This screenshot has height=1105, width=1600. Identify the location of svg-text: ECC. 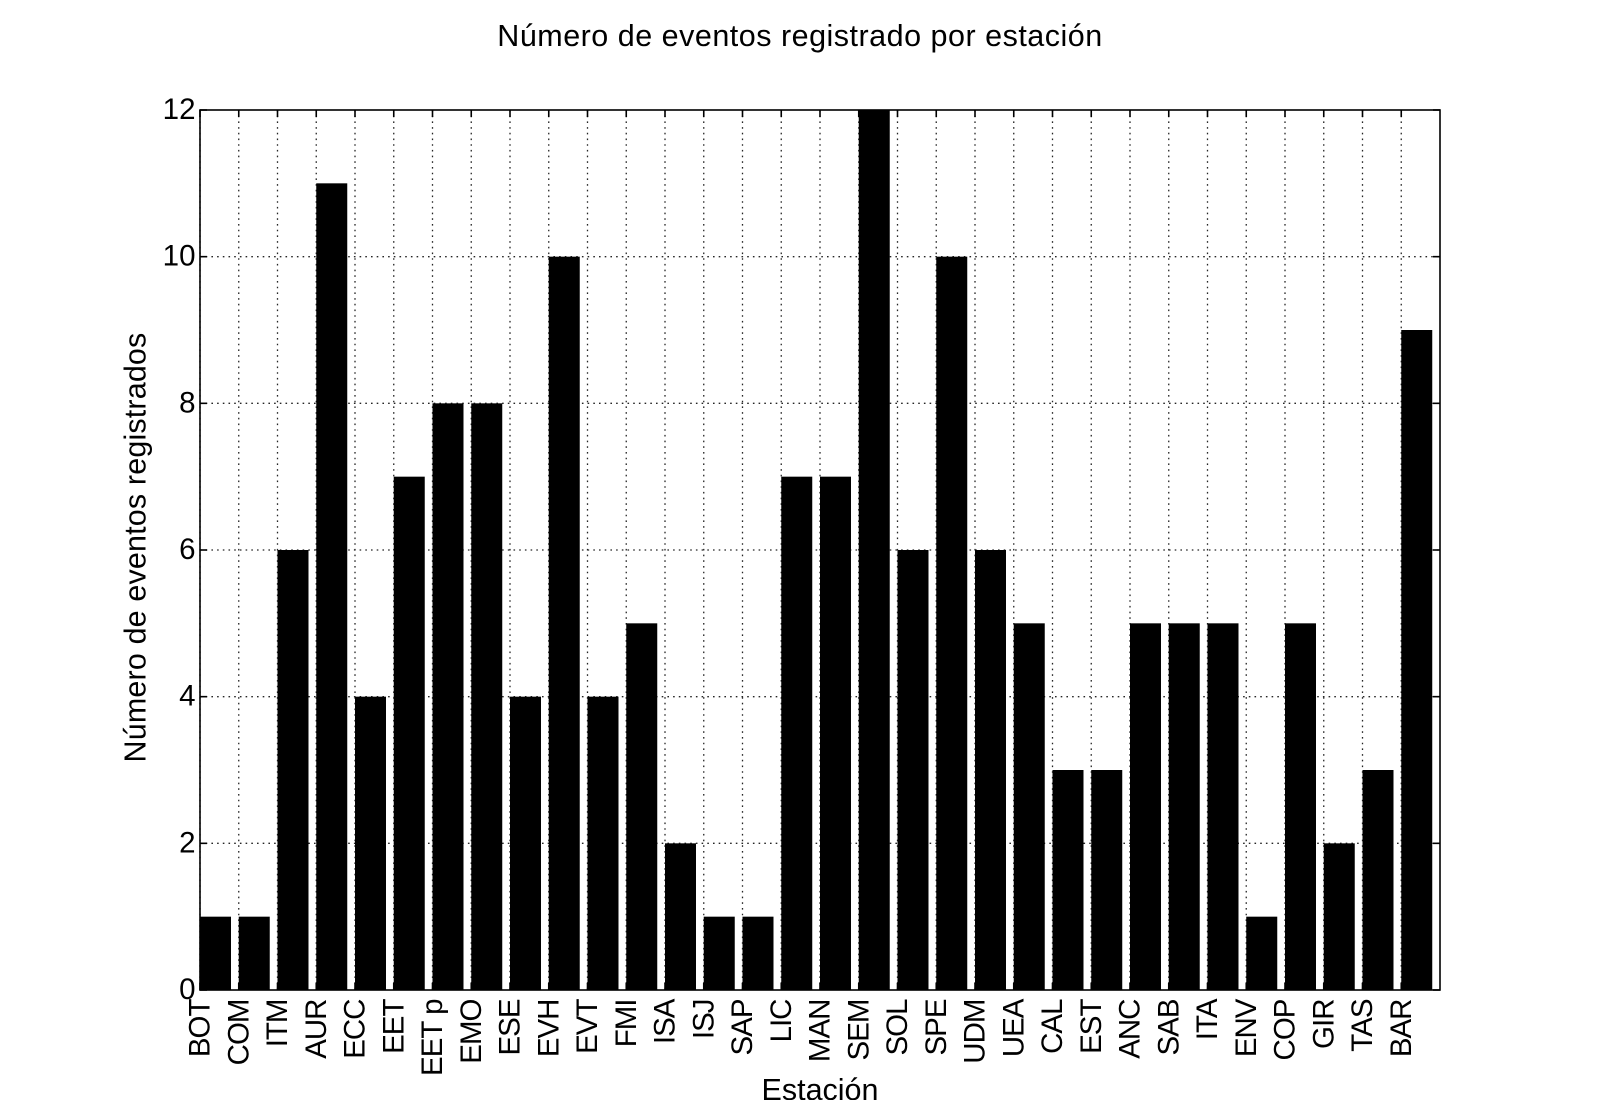
(355, 1029).